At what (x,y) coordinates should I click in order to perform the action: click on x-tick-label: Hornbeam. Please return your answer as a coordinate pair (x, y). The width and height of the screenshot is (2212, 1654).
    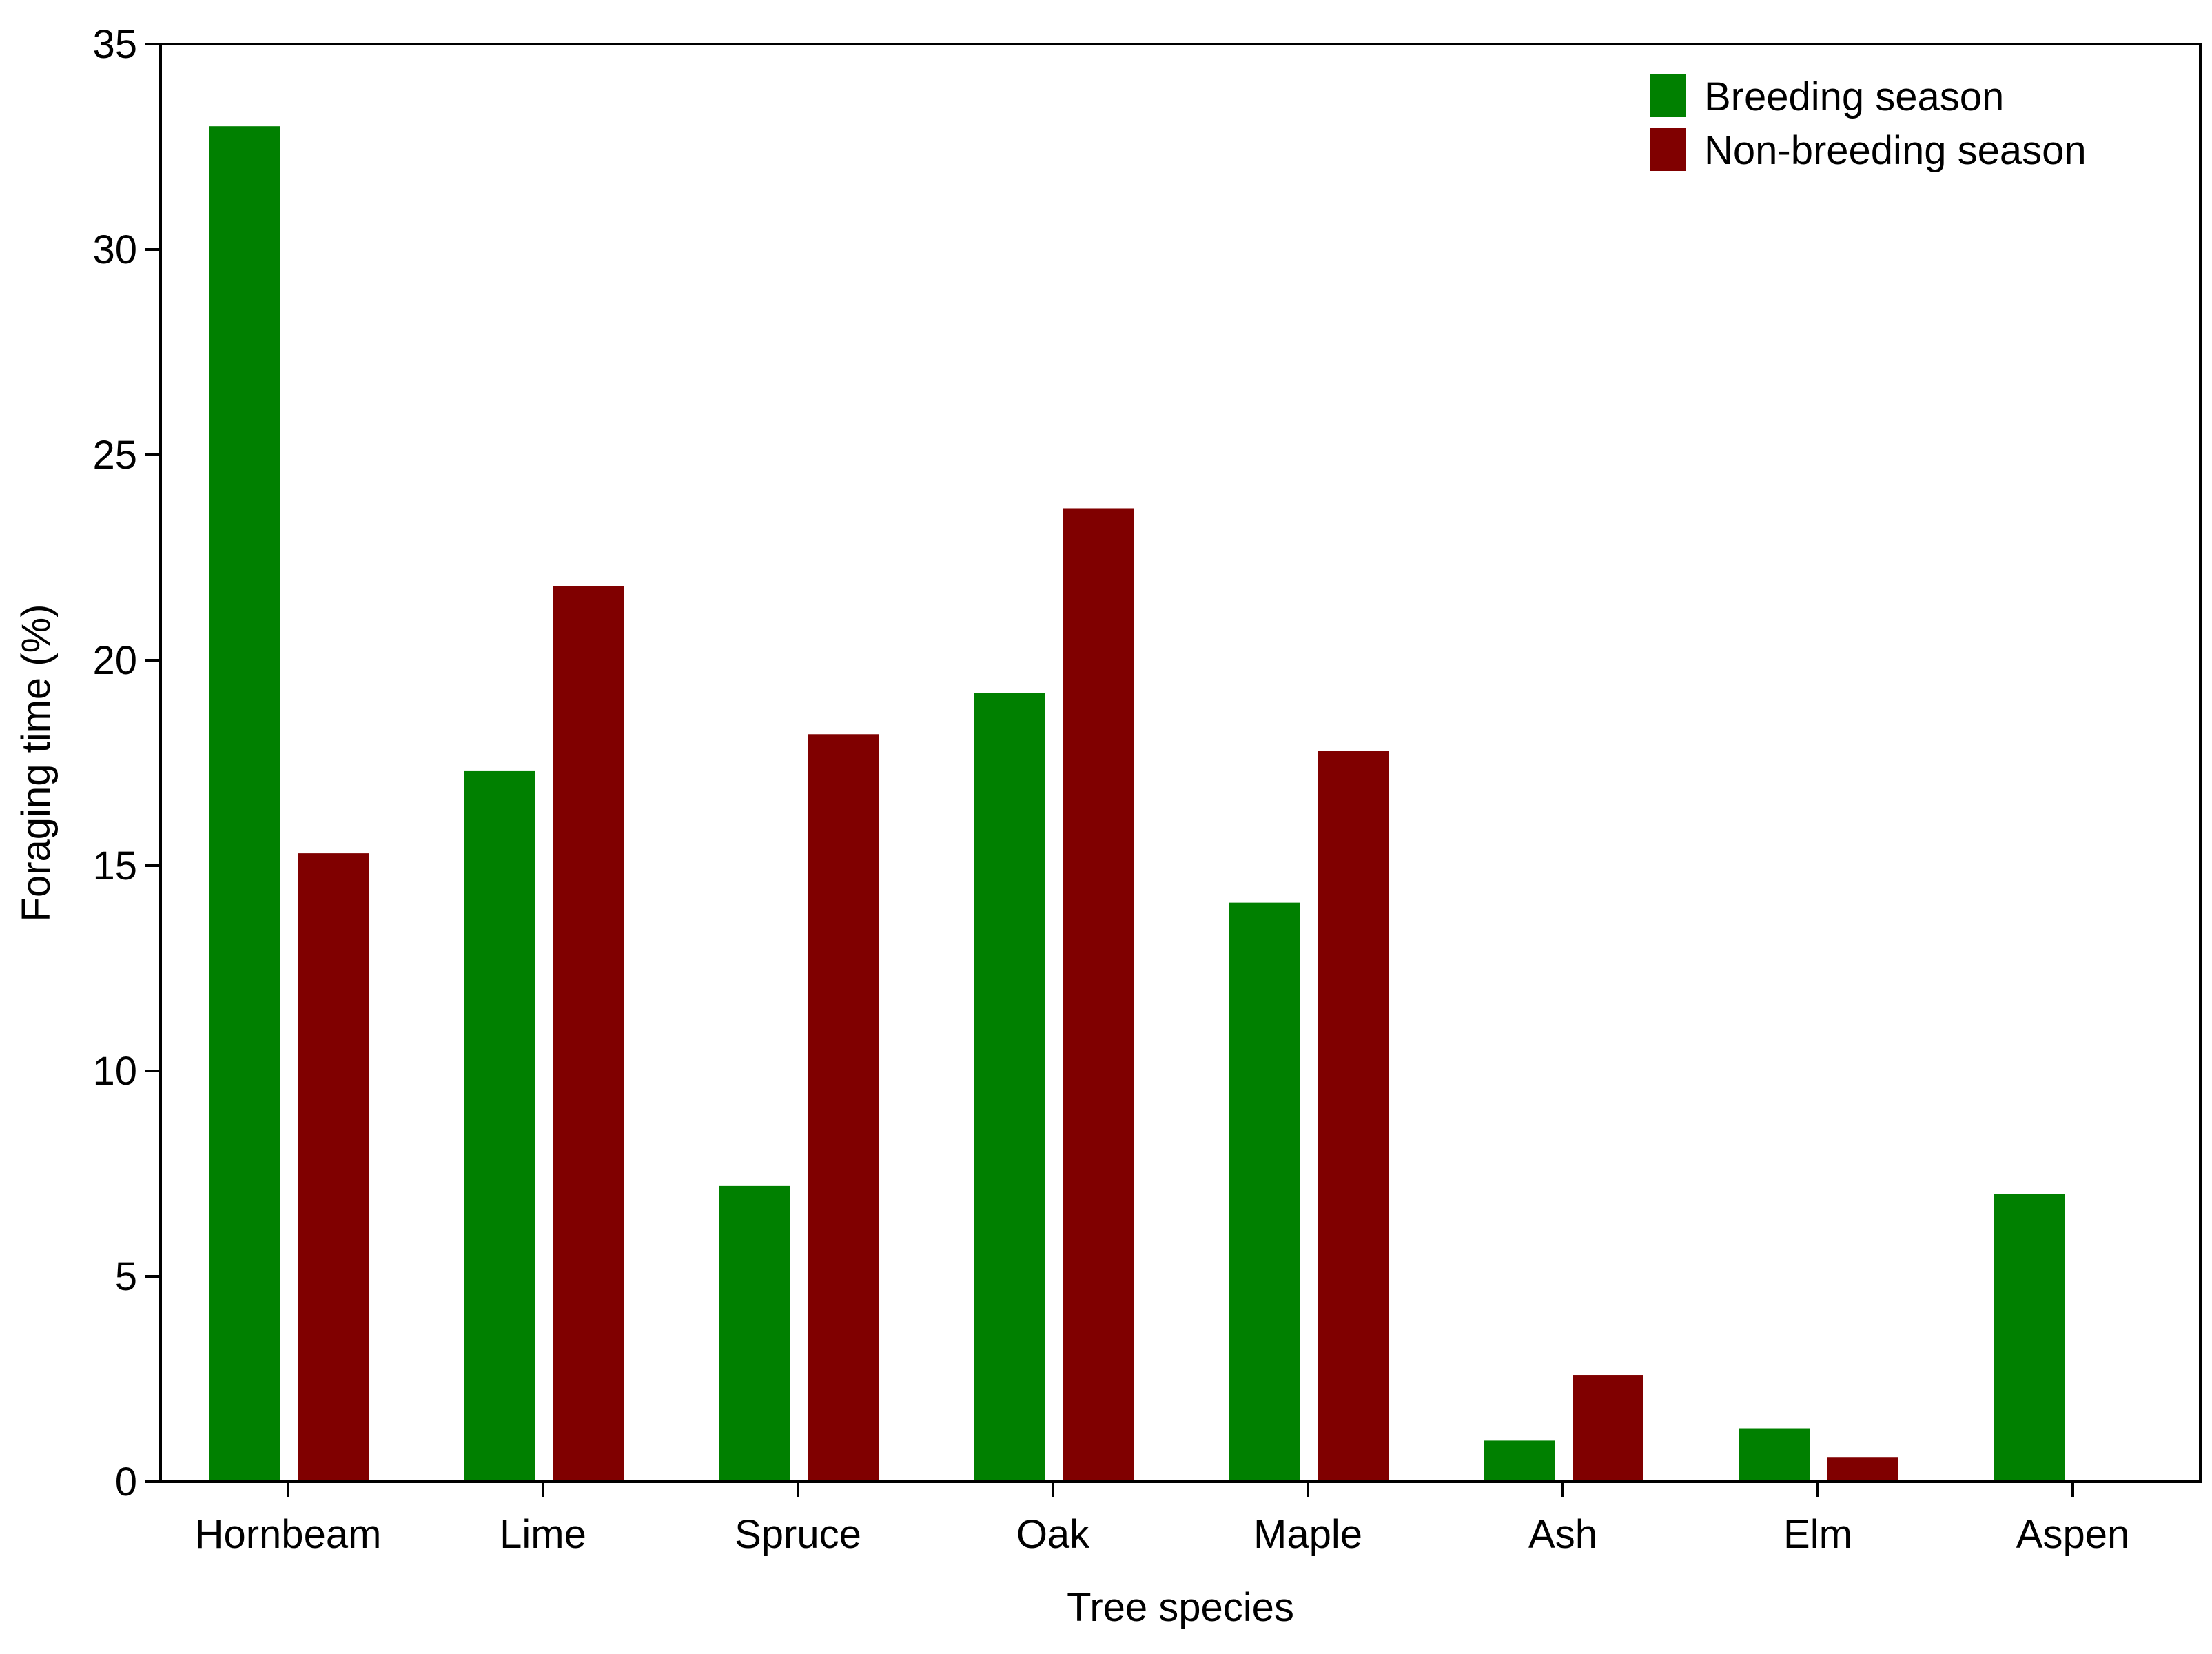
    Looking at the image, I should click on (288, 1535).